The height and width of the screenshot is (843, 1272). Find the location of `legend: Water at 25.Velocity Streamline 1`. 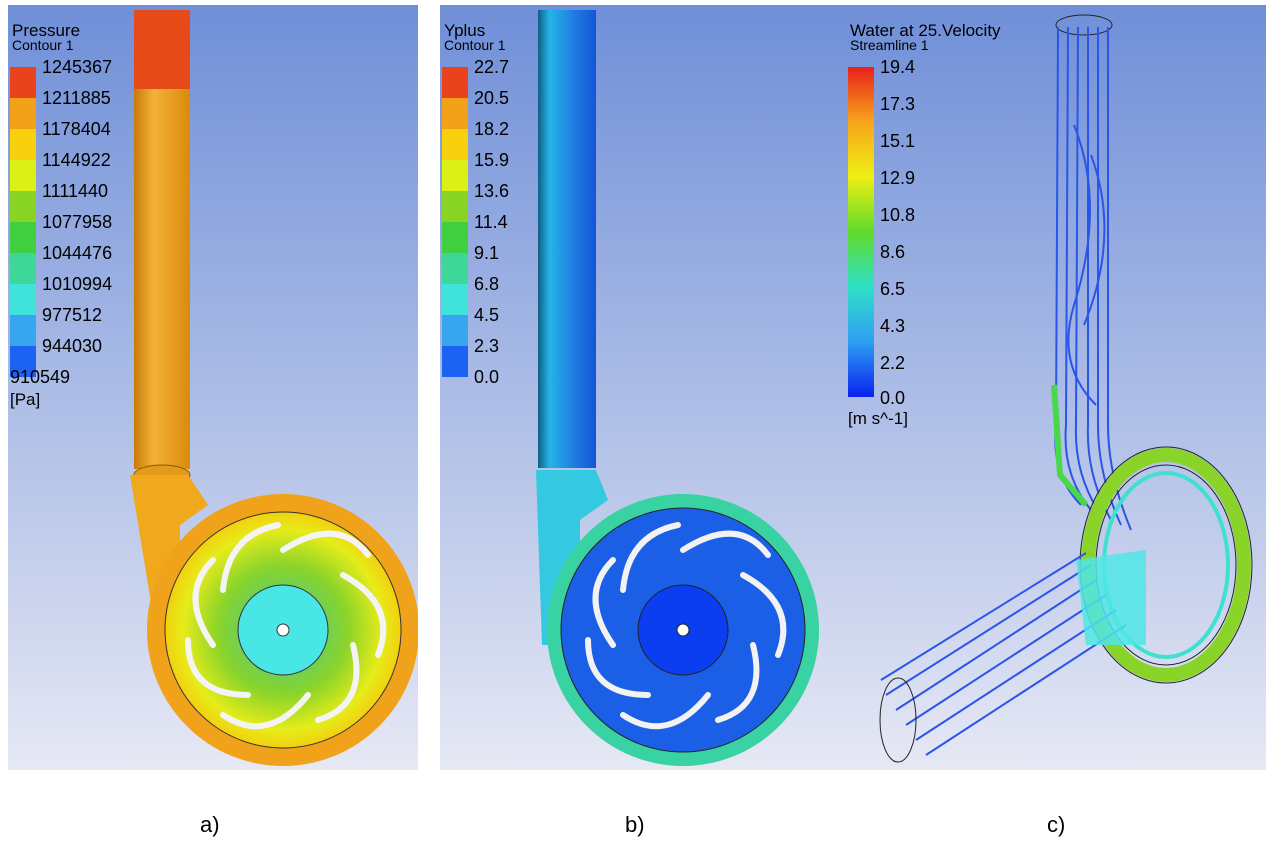

legend: Water at 25.Velocity Streamline 1 is located at coordinates (925, 37).